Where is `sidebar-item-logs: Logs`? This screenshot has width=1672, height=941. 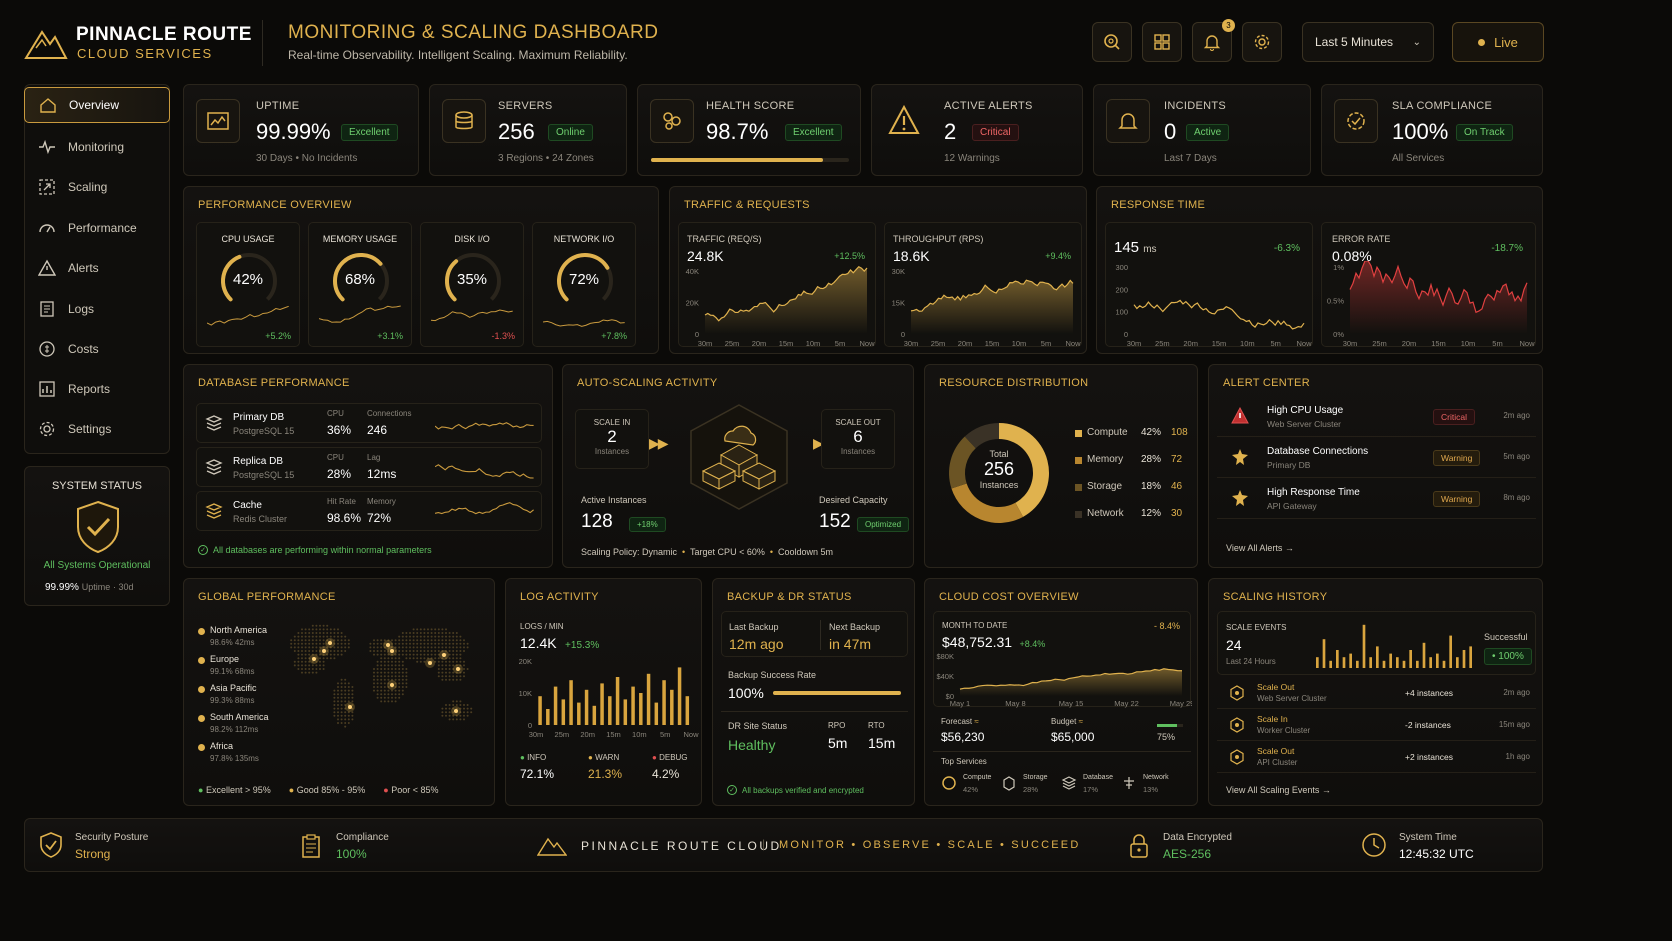
sidebar-item-logs: Logs is located at coordinates (97, 309).